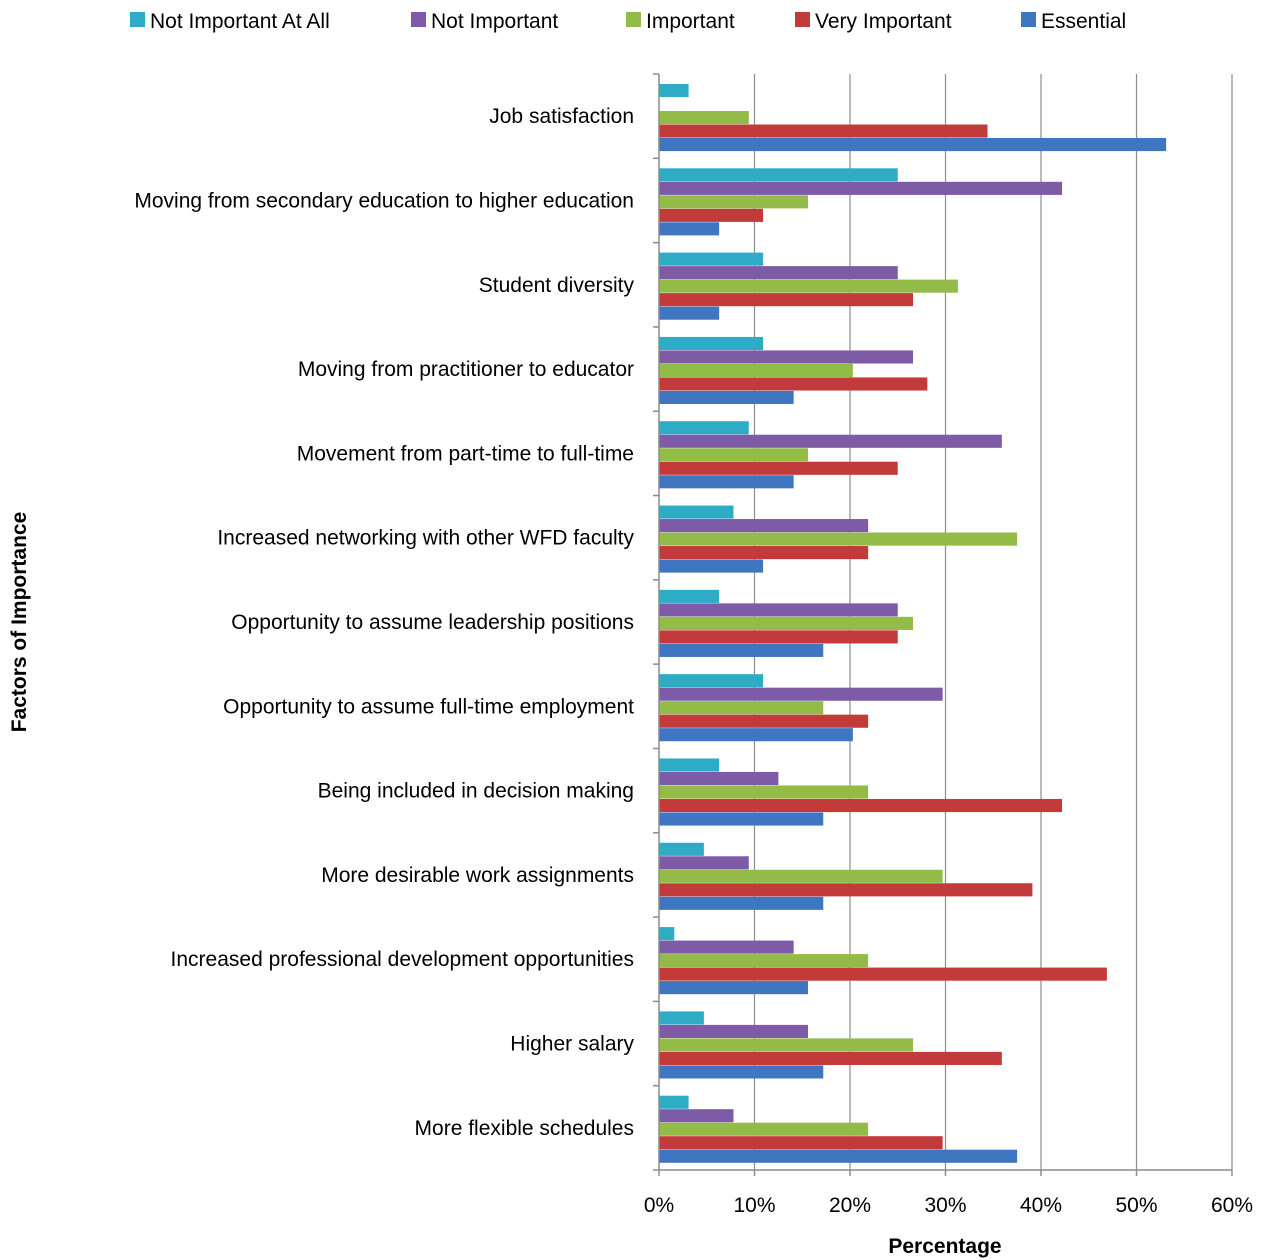  What do you see at coordinates (1083, 21) in the screenshot?
I see `legend-label: Essential` at bounding box center [1083, 21].